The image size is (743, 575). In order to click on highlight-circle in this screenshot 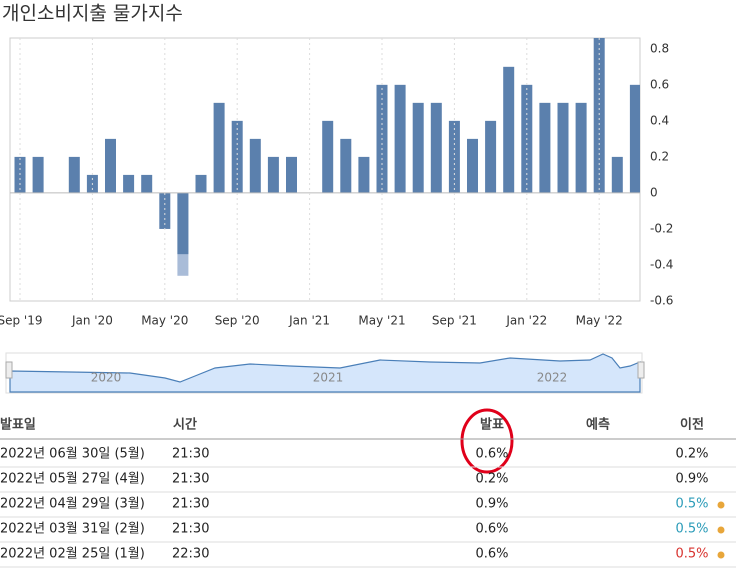, I will do `click(487, 441)`.